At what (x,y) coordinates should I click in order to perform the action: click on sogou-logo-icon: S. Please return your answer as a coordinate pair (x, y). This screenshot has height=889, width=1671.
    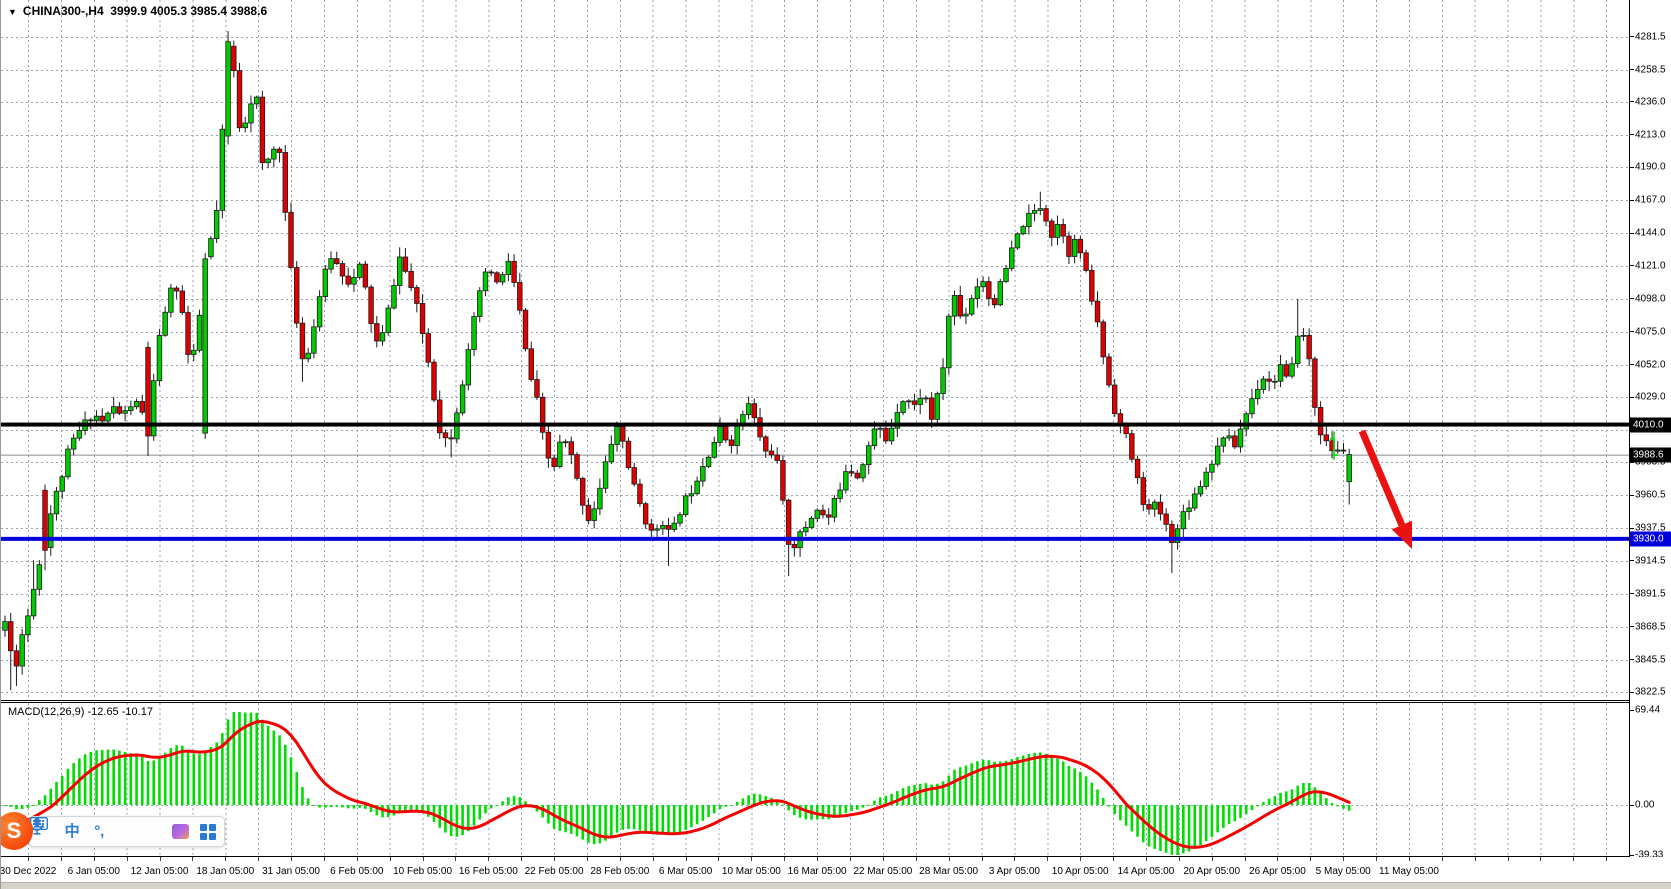
    Looking at the image, I should click on (17, 831).